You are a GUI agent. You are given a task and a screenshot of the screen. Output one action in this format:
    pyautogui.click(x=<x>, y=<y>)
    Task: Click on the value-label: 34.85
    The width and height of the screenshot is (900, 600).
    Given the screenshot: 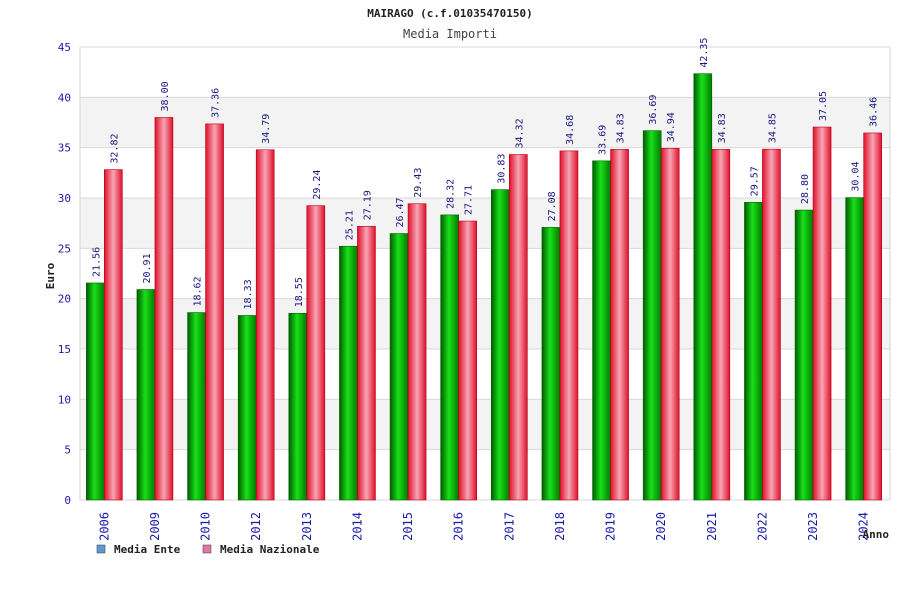 What is the action you would take?
    pyautogui.click(x=772, y=128)
    